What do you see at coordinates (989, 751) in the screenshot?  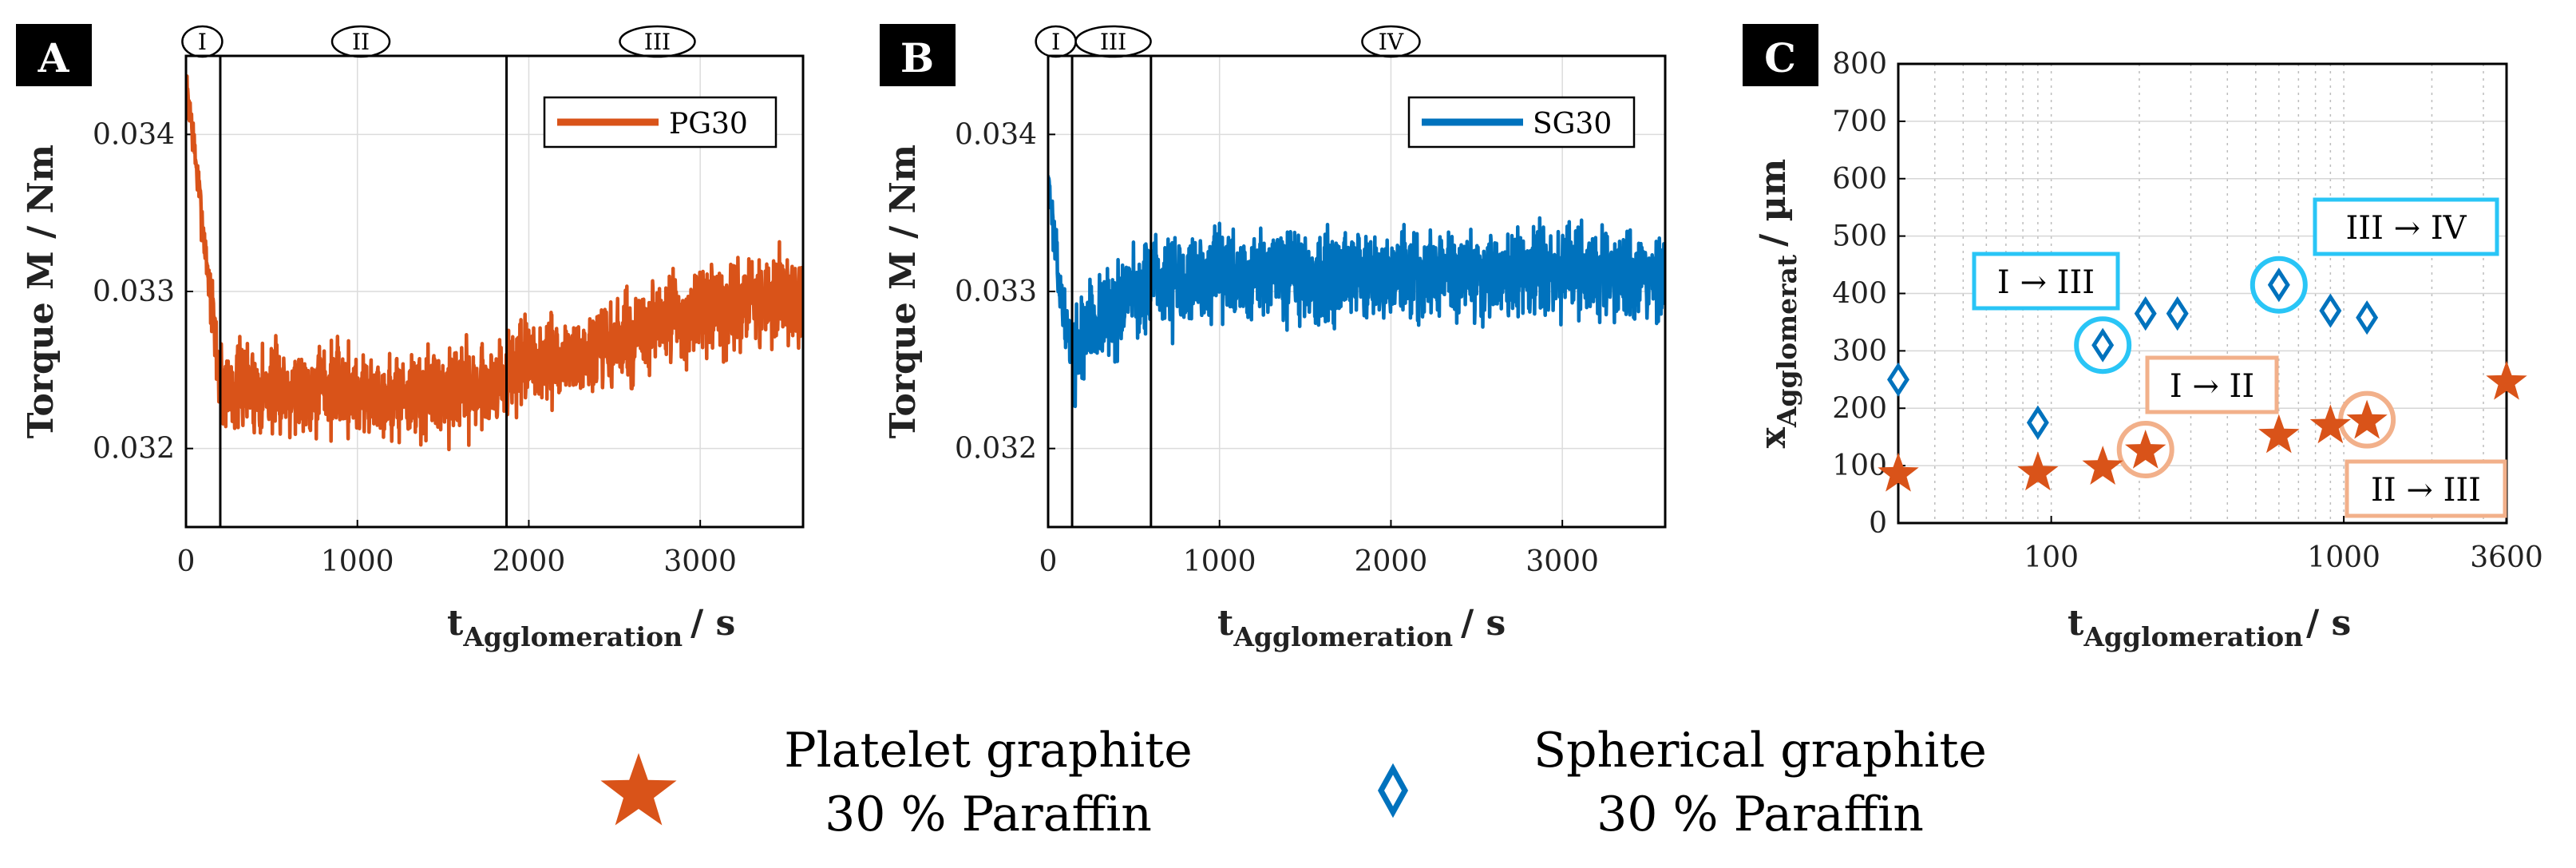 I see `legend-platelet-line1: Platelet graphite` at bounding box center [989, 751].